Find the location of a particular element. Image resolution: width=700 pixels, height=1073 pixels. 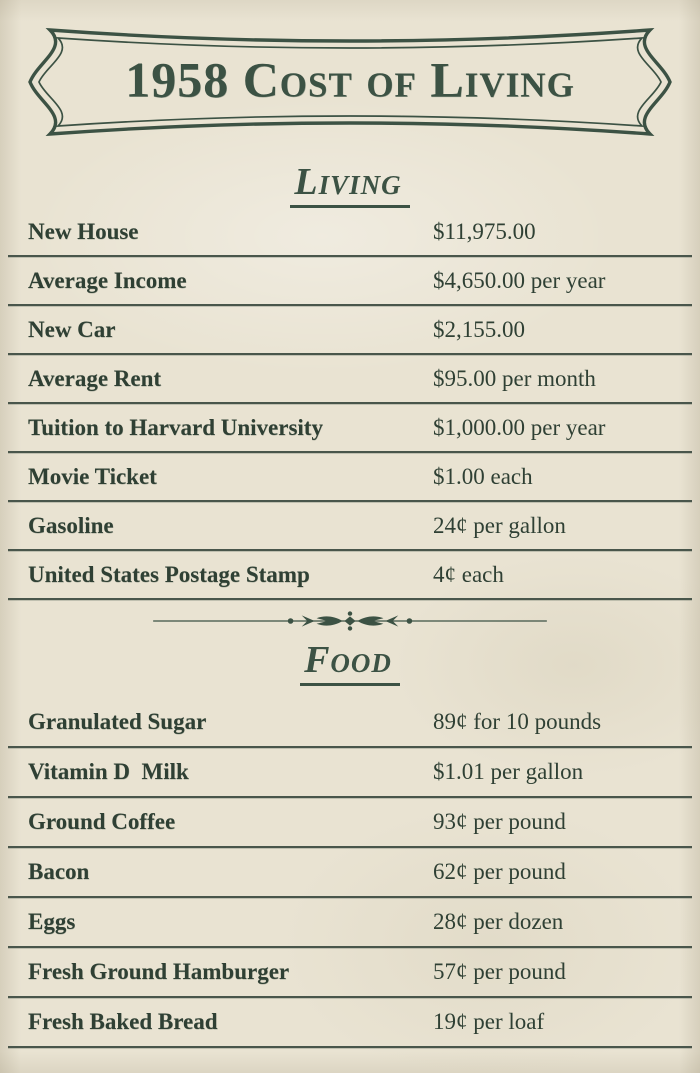

row-value: 93¢ per pound is located at coordinates (499, 821).